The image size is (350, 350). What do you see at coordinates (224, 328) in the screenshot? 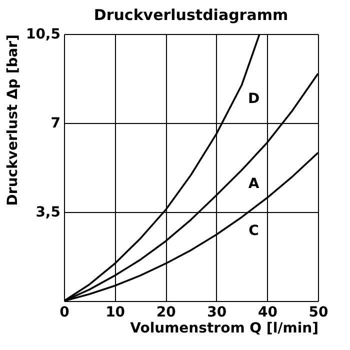
I see `x-axis-title: Volumenstrom Q [l/min]` at bounding box center [224, 328].